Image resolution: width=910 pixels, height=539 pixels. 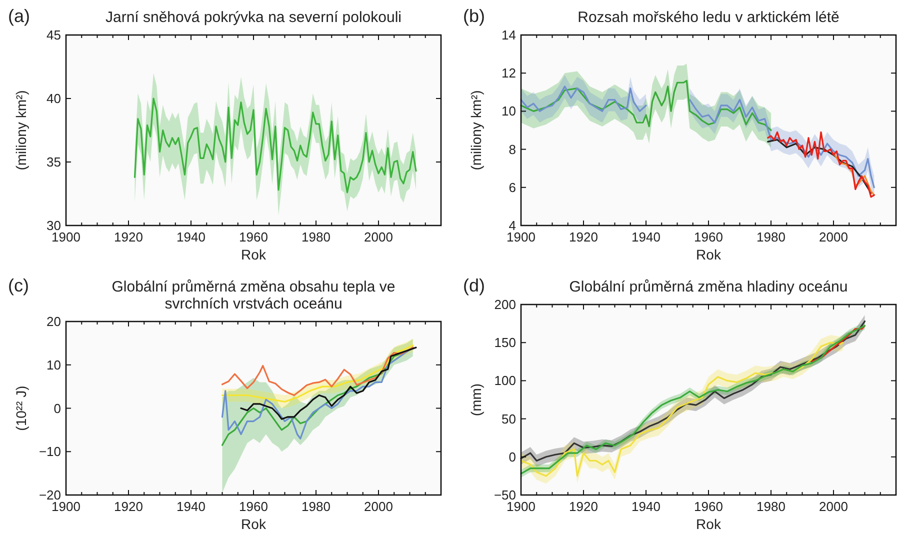 I want to click on y-axis-title: (mm), so click(x=476, y=399).